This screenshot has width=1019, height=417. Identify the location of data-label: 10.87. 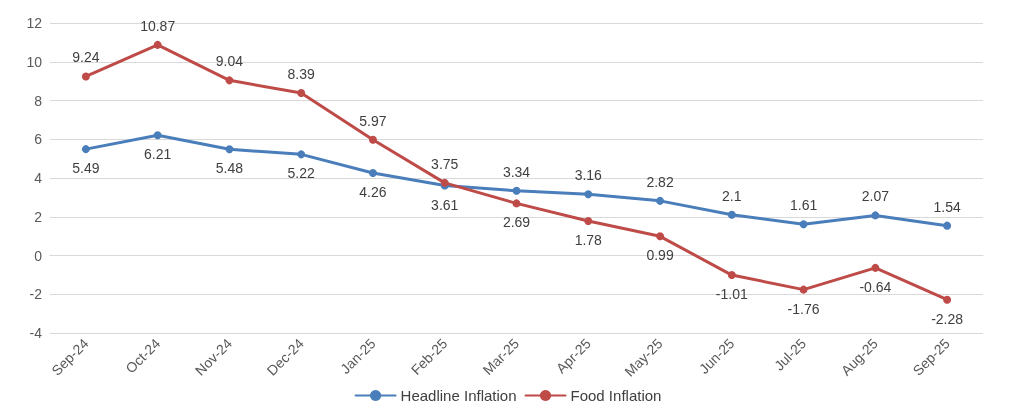
(158, 25).